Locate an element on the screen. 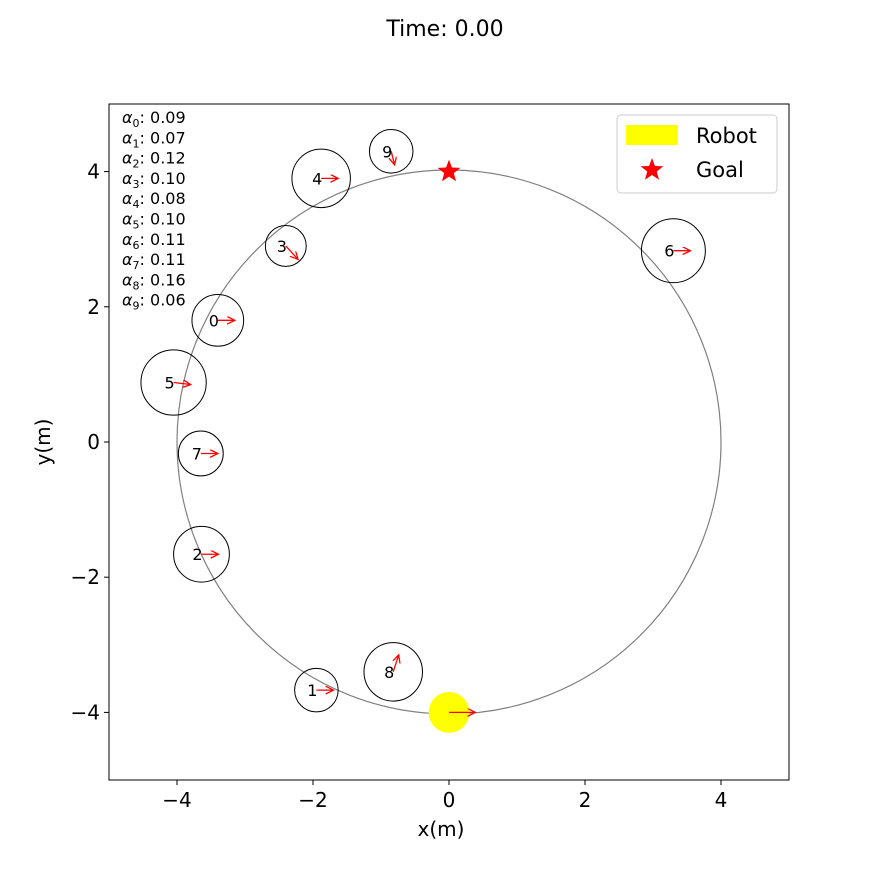 This screenshot has height=871, width=872. figure-title: Time: 0.00 is located at coordinates (444, 29).